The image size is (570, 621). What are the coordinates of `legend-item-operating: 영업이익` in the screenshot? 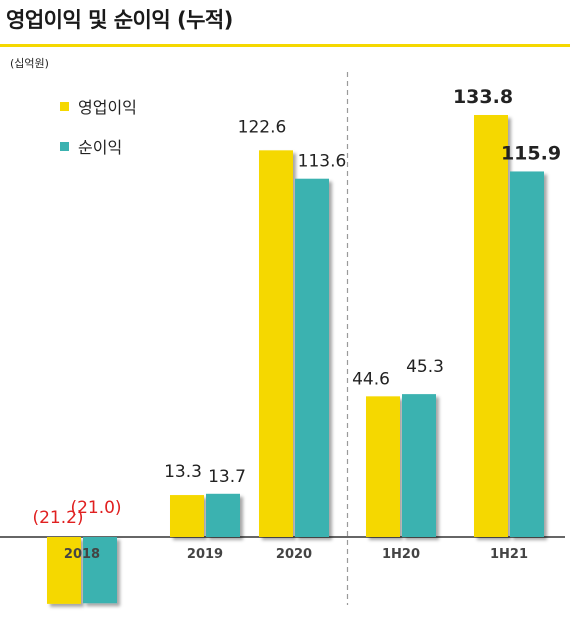 It's located at (98, 106).